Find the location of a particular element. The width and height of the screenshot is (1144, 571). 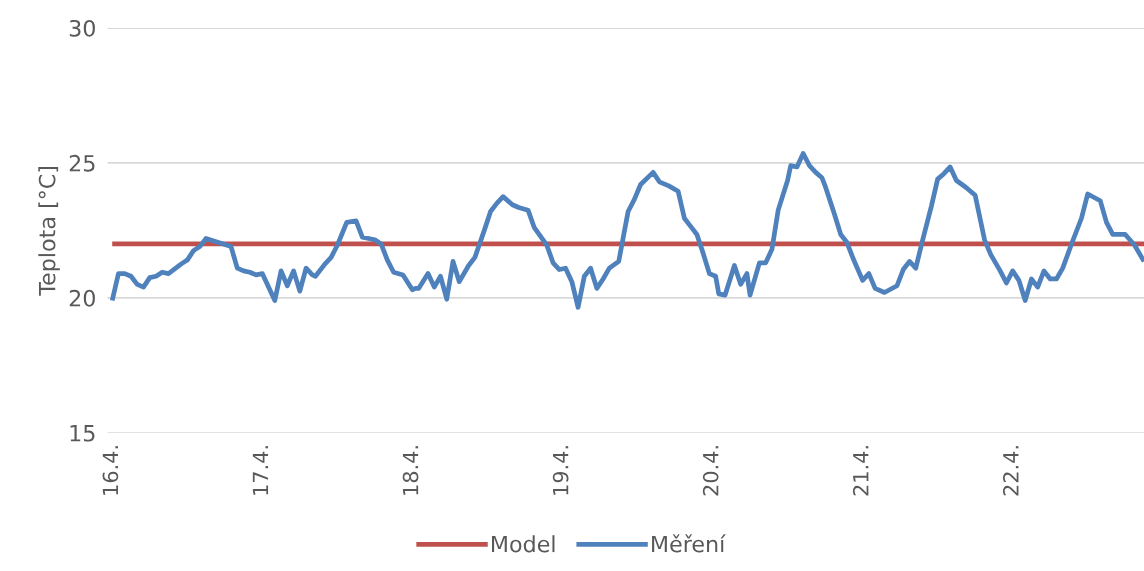

y-axis-title: Teplota [°C] is located at coordinates (49, 231).